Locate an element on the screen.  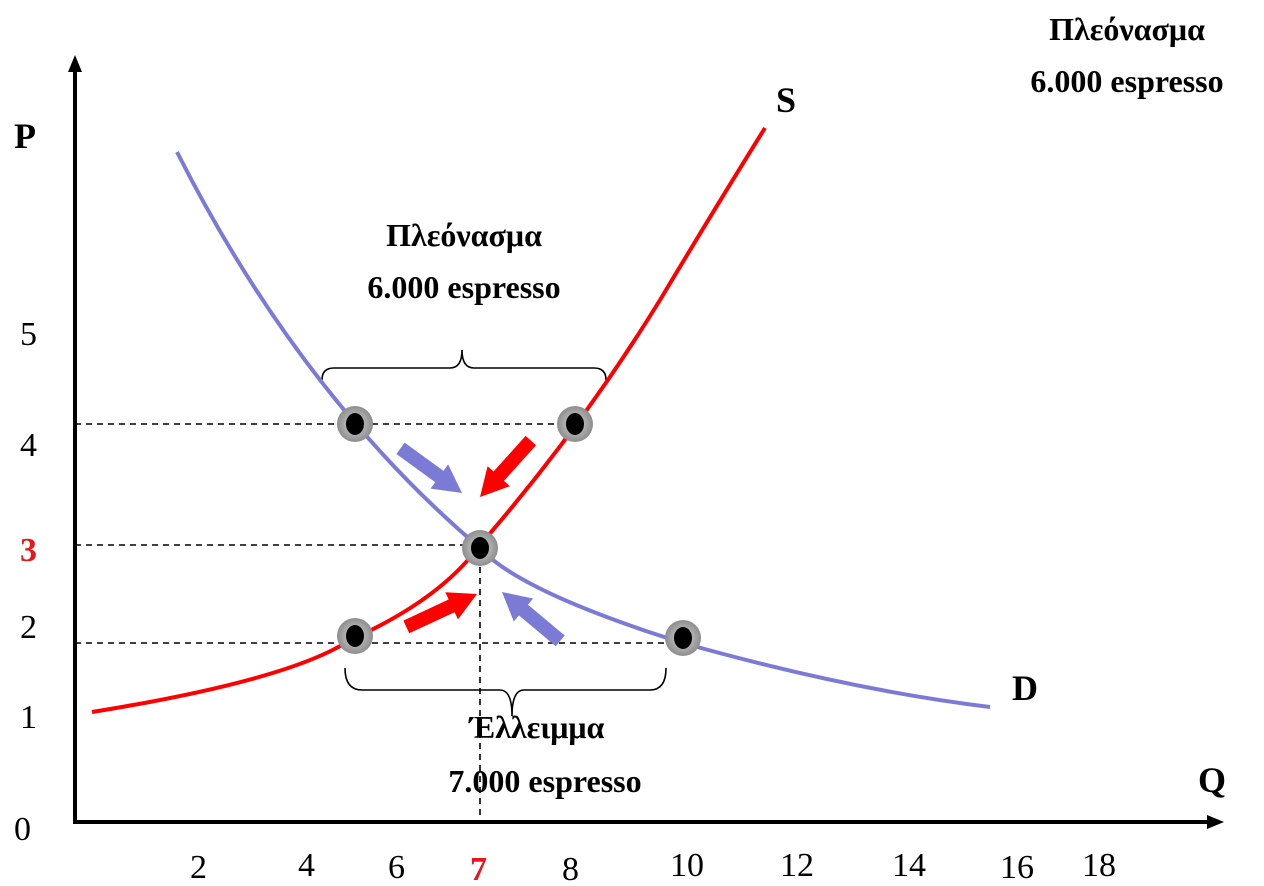
demand-curve-label: D is located at coordinates (1025, 688).